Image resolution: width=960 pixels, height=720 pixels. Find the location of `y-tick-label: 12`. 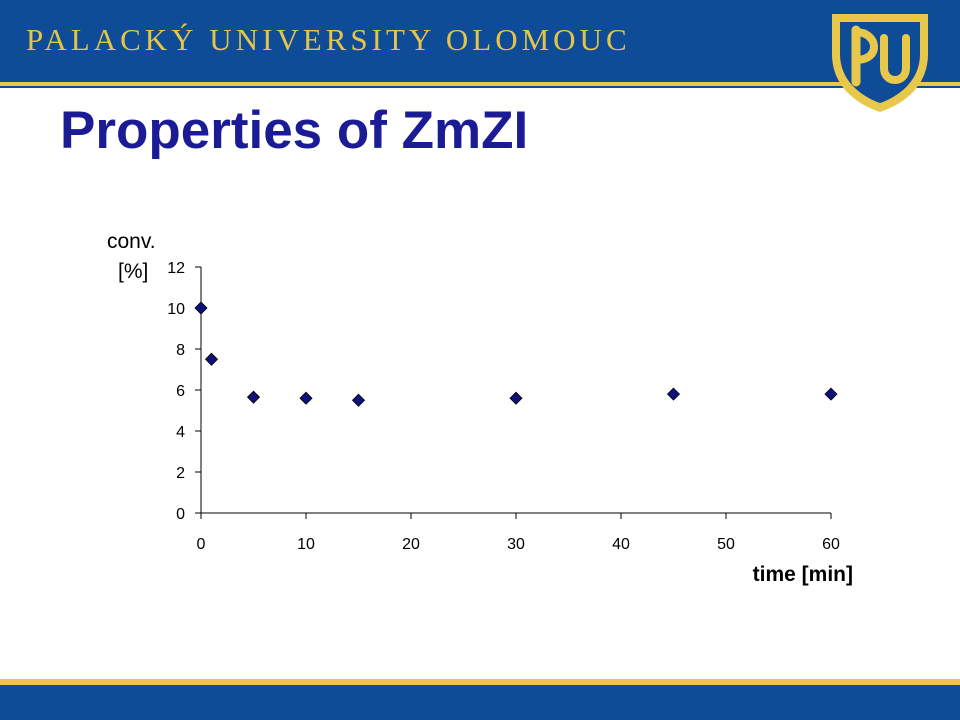

y-tick-label: 12 is located at coordinates (176, 268).